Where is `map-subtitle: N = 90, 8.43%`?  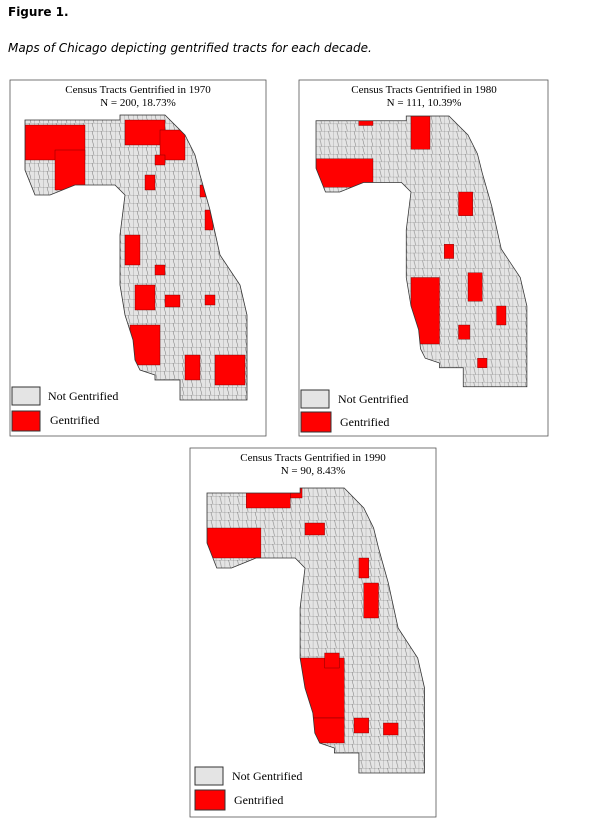 map-subtitle: N = 90, 8.43% is located at coordinates (313, 471).